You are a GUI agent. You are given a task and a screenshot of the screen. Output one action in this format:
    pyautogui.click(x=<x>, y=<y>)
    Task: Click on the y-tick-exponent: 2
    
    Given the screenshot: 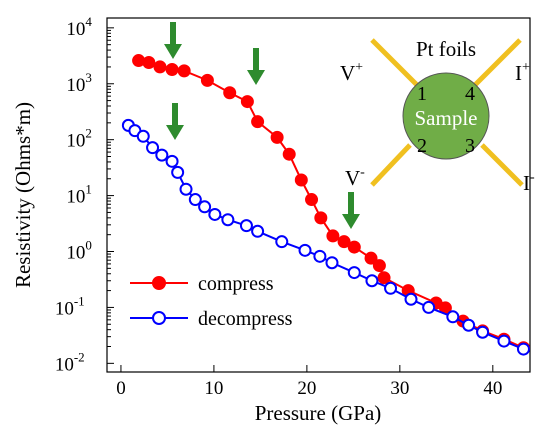 What is the action you would take?
    pyautogui.click(x=88, y=133)
    